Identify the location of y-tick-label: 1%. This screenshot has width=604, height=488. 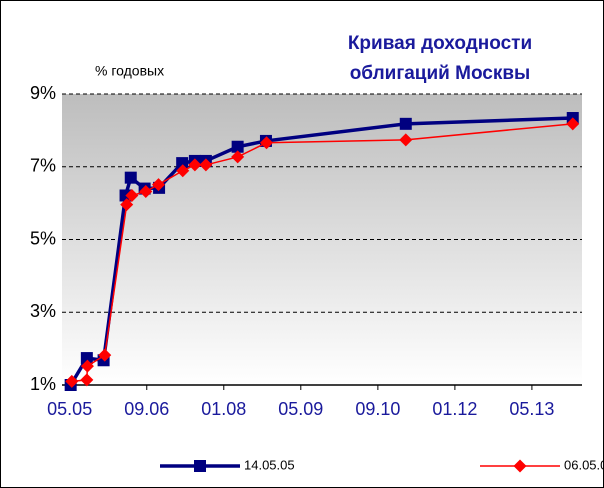
(43, 384).